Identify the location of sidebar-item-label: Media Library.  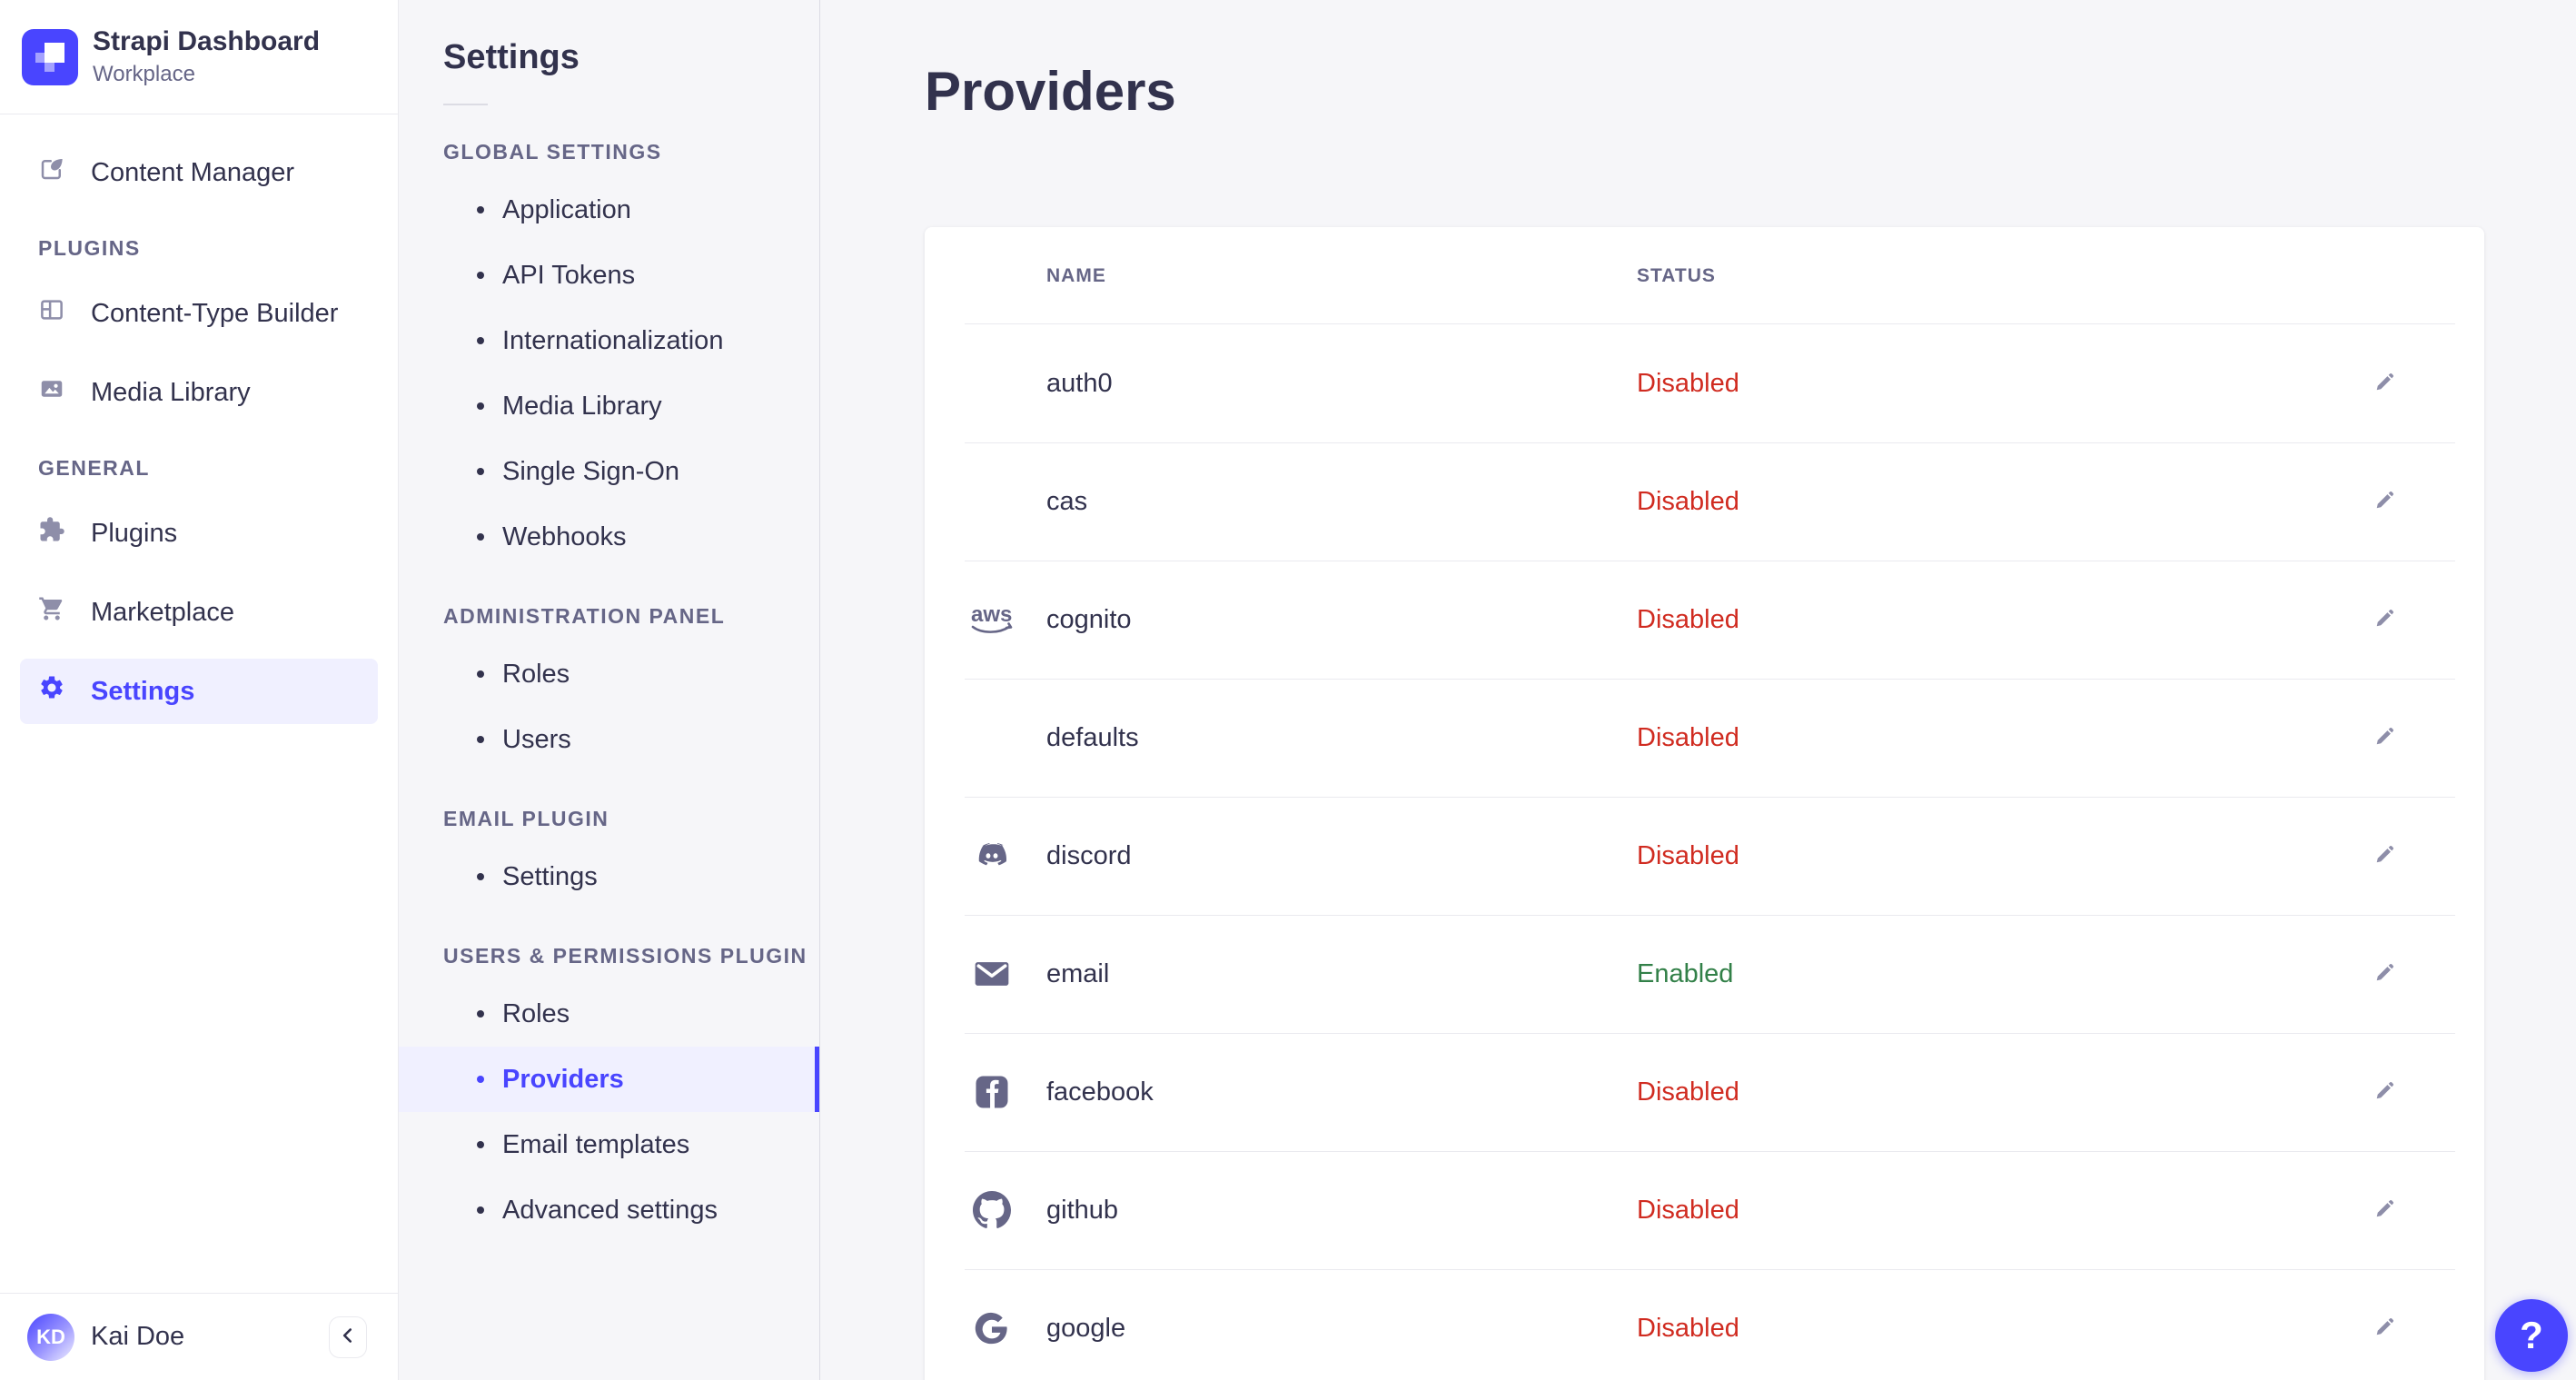
(171, 392).